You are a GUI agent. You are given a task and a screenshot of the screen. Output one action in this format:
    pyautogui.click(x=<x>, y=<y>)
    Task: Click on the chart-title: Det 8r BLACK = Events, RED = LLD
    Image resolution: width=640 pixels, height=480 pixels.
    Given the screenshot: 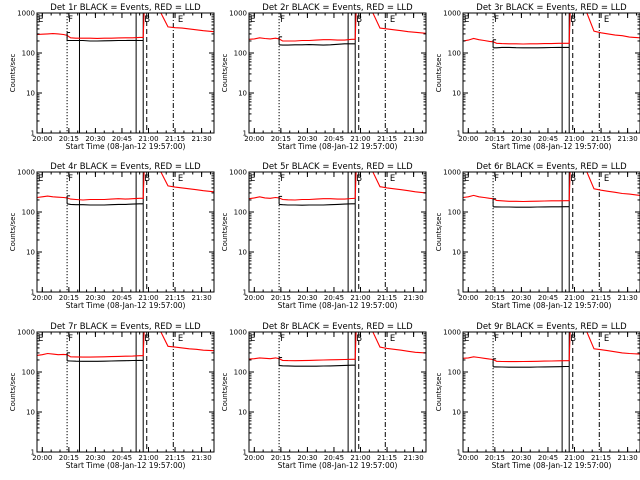 What is the action you would take?
    pyautogui.click(x=337, y=327)
    